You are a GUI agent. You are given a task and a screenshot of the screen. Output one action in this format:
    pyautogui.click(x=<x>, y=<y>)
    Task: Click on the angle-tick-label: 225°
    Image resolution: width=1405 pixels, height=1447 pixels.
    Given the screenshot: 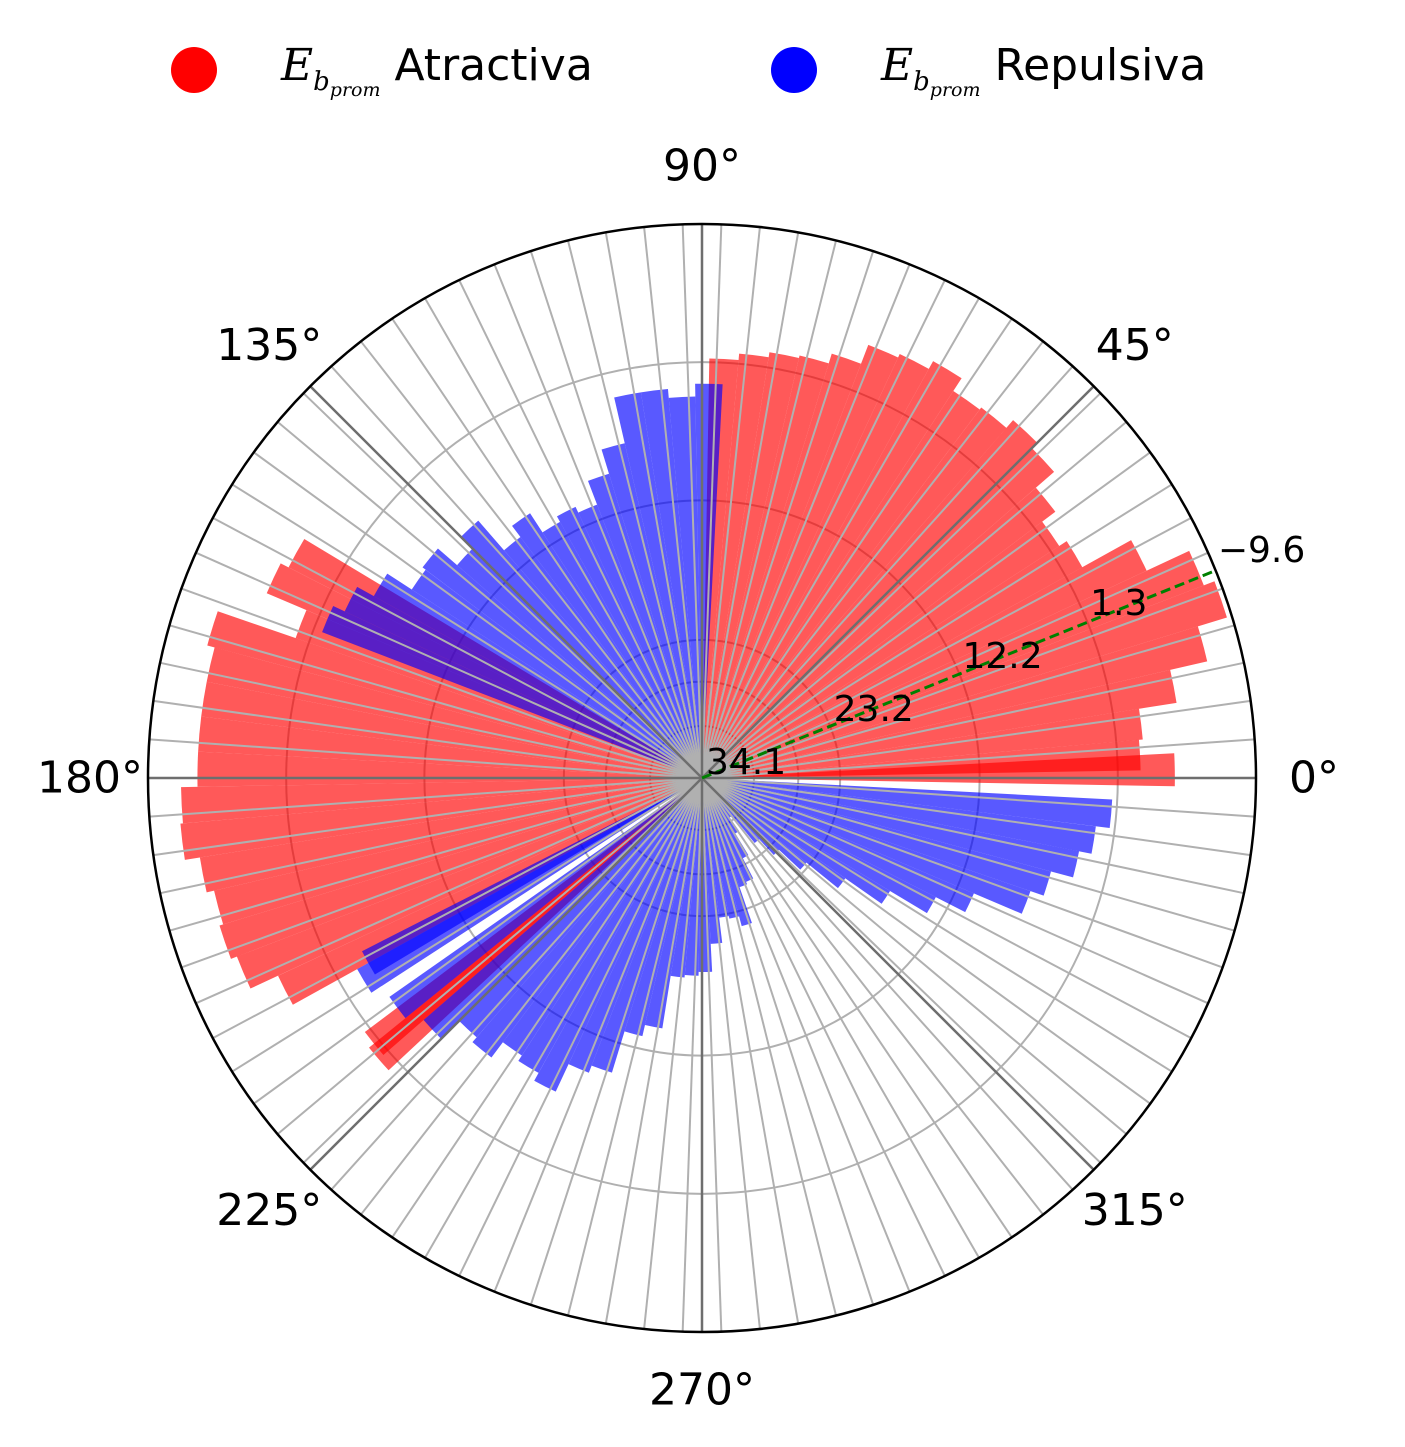 What is the action you would take?
    pyautogui.click(x=269, y=1210)
    